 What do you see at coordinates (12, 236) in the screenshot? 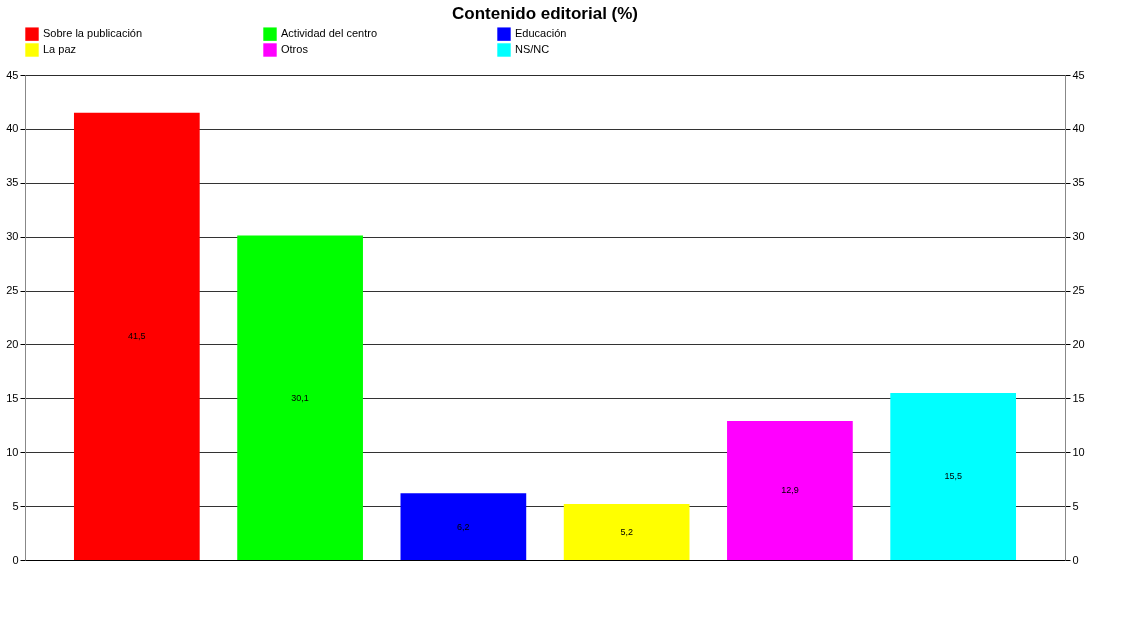
I see `y-tick-label: 30` at bounding box center [12, 236].